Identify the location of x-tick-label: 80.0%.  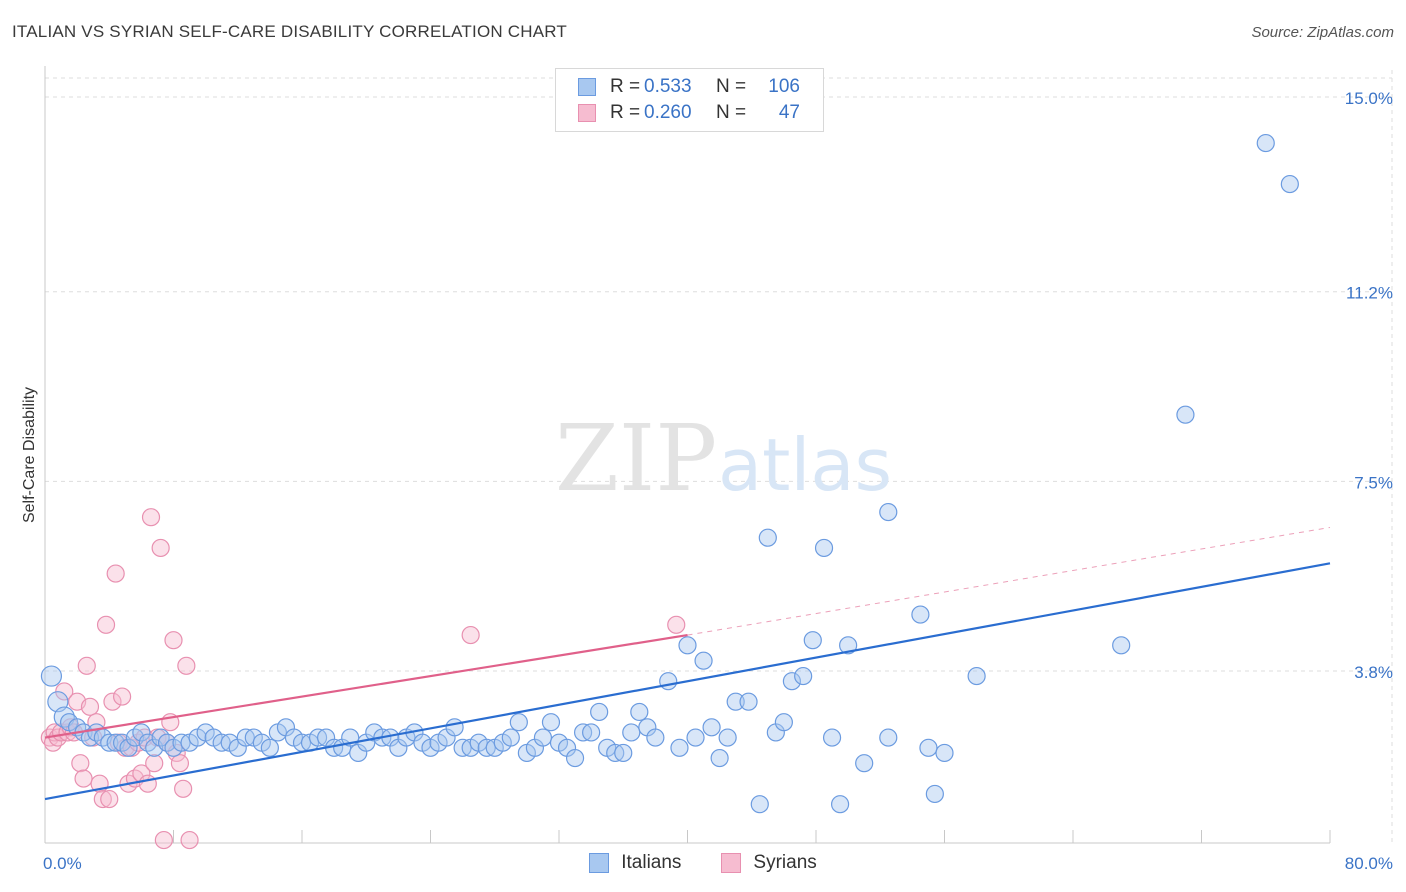
(1369, 863).